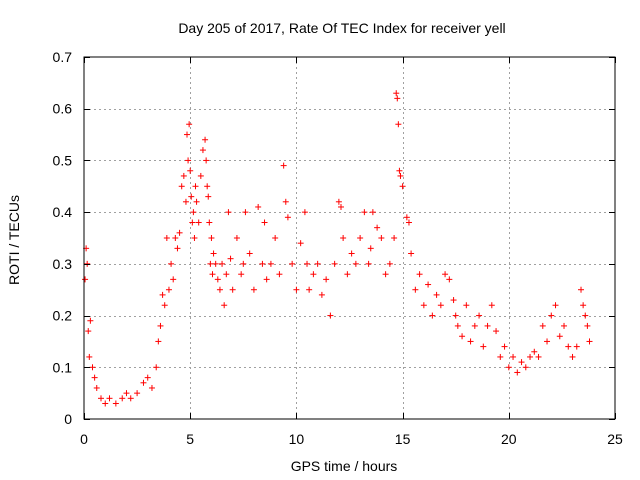 The width and height of the screenshot is (640, 480). Describe the element at coordinates (63, 264) in the screenshot. I see `y-tick-label: 0.3` at that location.